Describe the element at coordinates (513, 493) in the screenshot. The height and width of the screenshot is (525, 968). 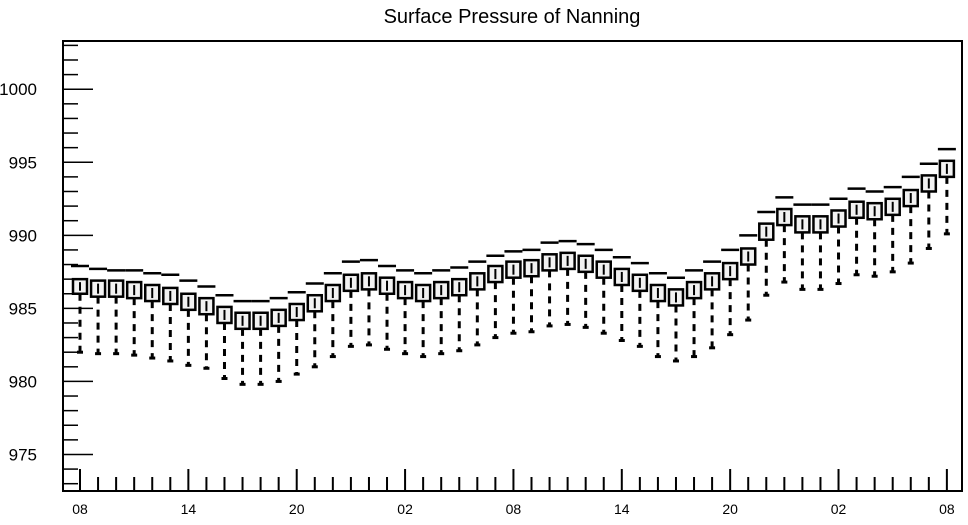
I see `x-axis: 08 14 20 02 08 14 20 02 08` at that location.